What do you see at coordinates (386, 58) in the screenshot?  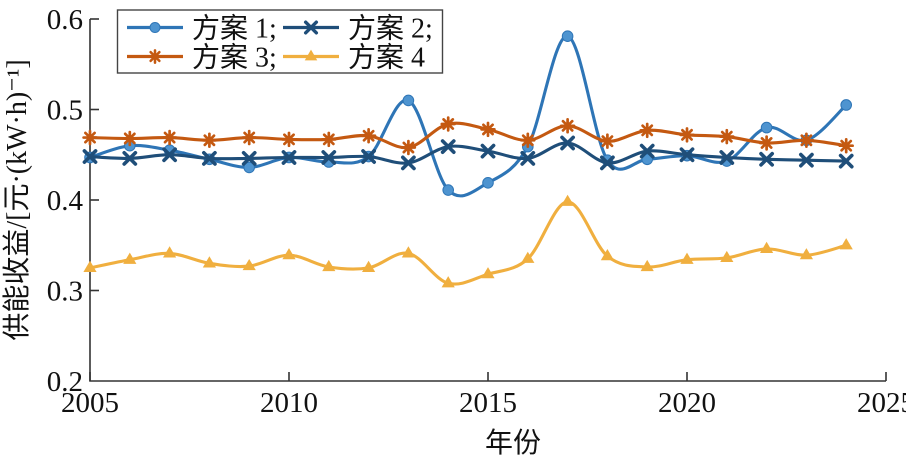 I see `legend-label: 方案 4` at bounding box center [386, 58].